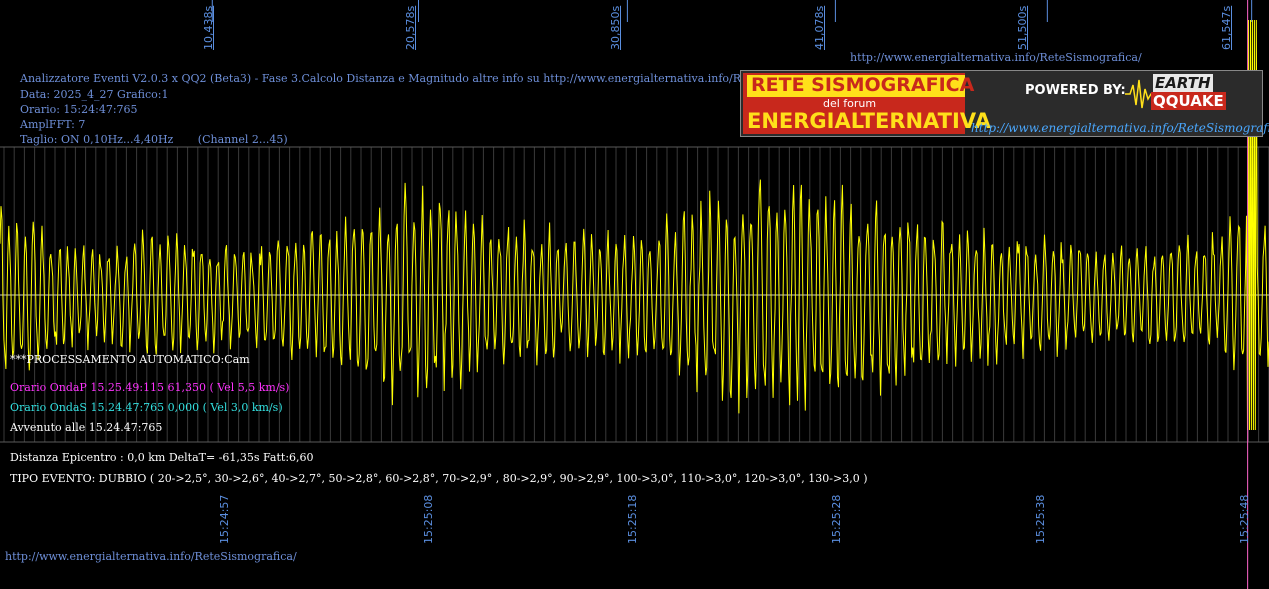 Image resolution: width=1269 pixels, height=589 pixels. I want to click on top-tick-label: 51,500s, so click(1022, 27).